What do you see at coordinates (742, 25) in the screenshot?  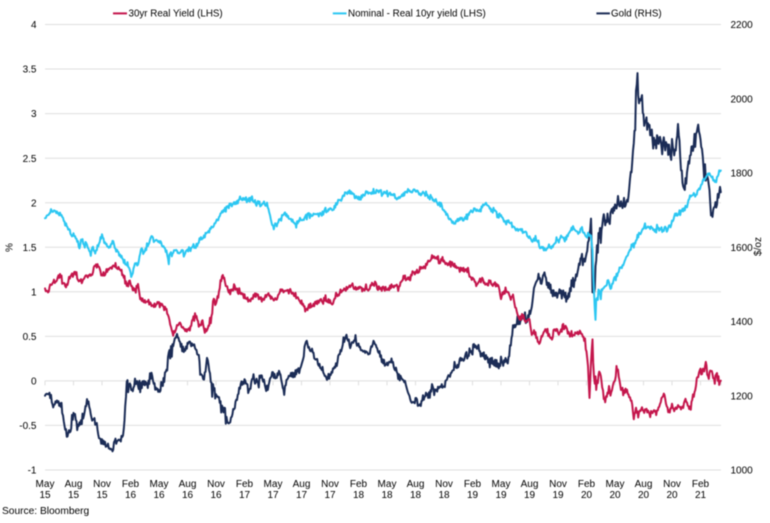 I see `svg-text: 2200` at bounding box center [742, 25].